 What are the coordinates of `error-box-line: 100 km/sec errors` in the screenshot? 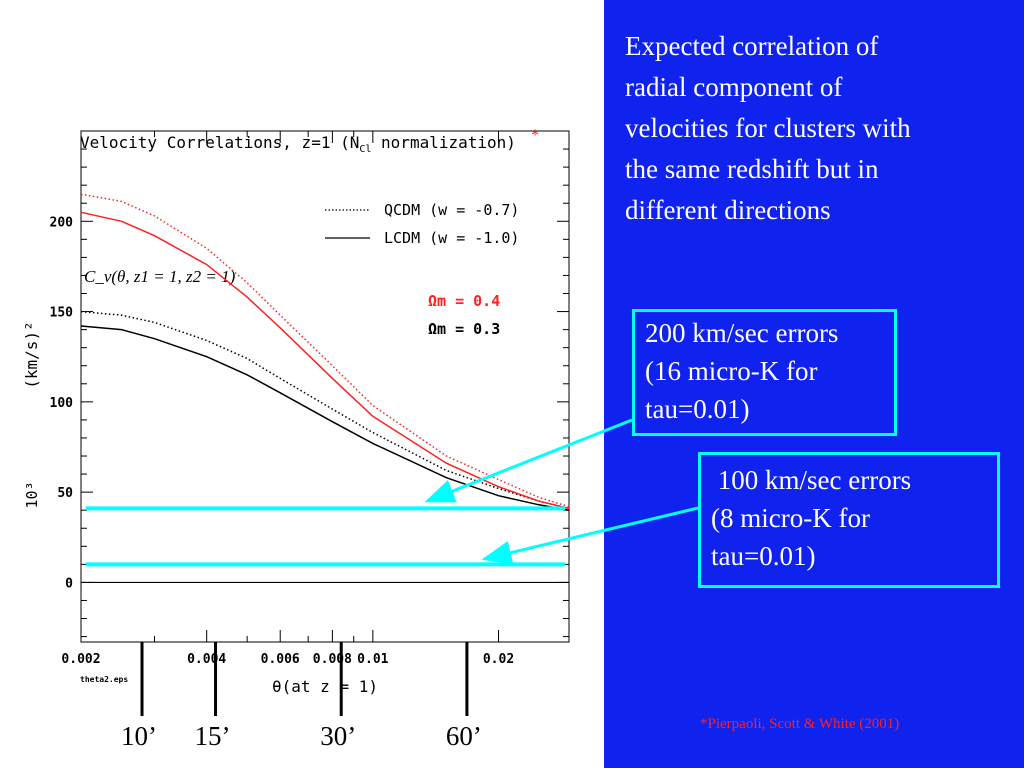 It's located at (811, 480).